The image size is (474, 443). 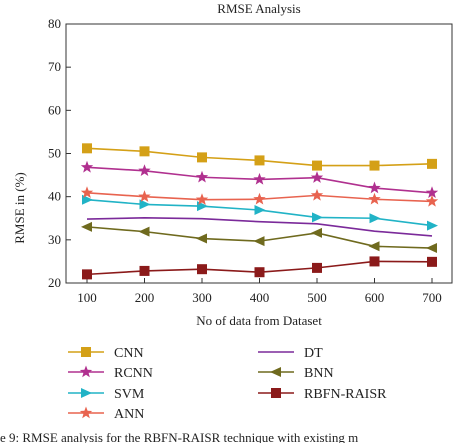 What do you see at coordinates (345, 394) in the screenshot?
I see `legend-label: RBFN-RAISR` at bounding box center [345, 394].